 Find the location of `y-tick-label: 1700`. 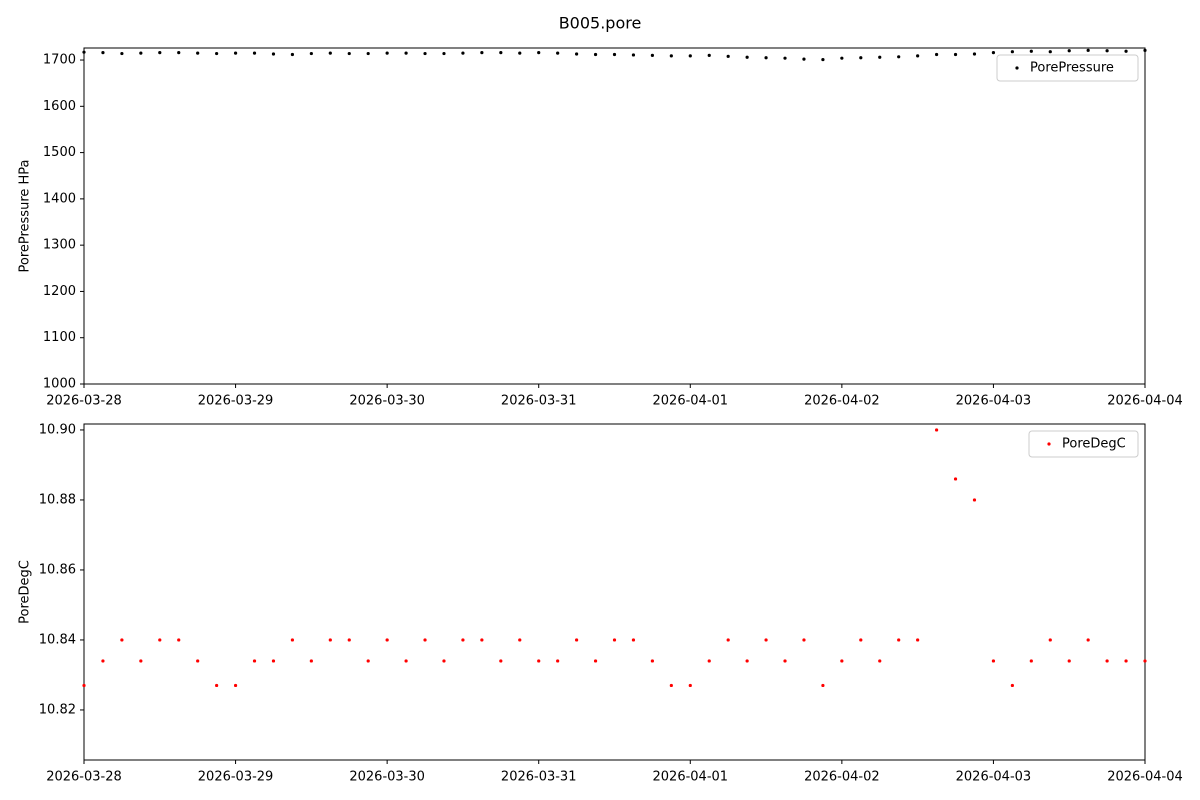

y-tick-label: 1700 is located at coordinates (59, 60).